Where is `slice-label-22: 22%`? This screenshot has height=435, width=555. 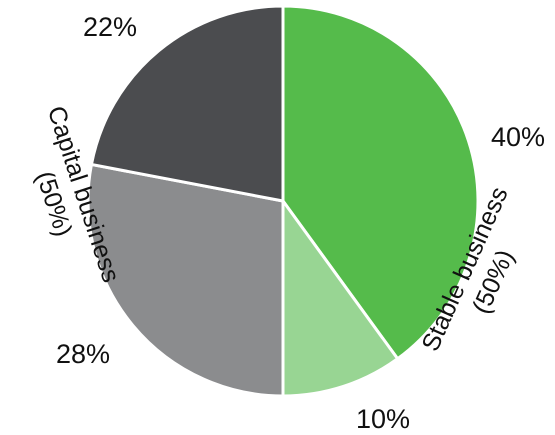
slice-label-22: 22% is located at coordinates (110, 27).